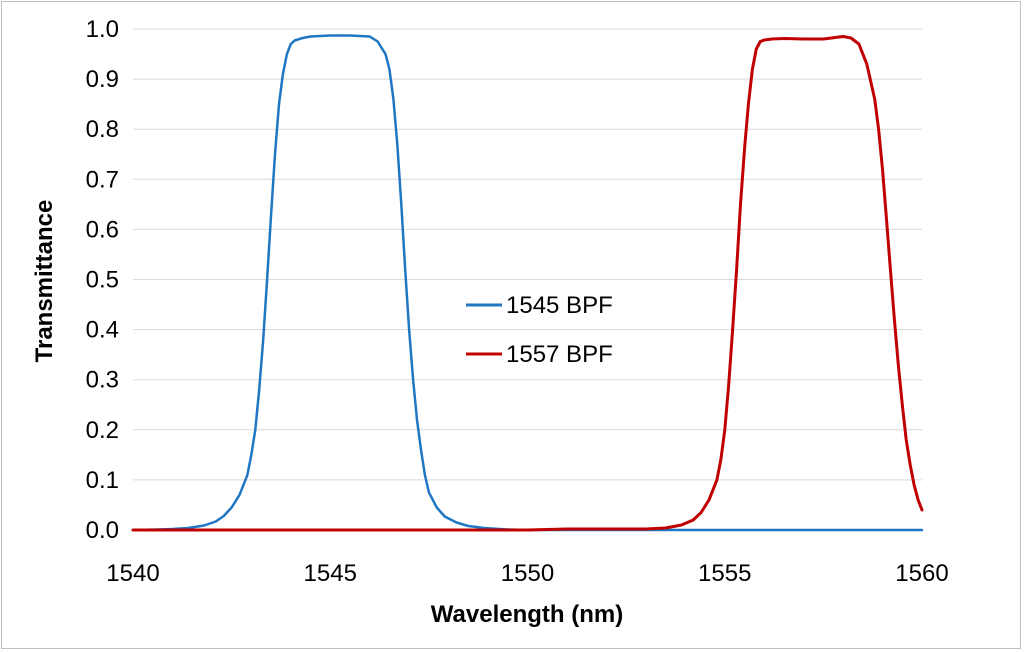 The height and width of the screenshot is (652, 1024). Describe the element at coordinates (102, 179) in the screenshot. I see `y-tick-label: 0.7` at that location.